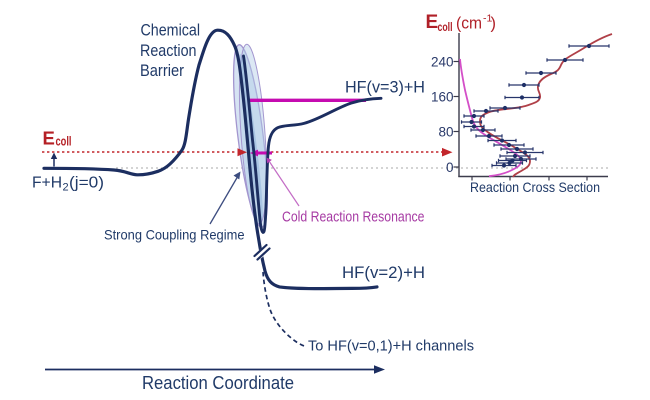  I want to click on svg-text: Cold Reaction Resonance, so click(353, 217).